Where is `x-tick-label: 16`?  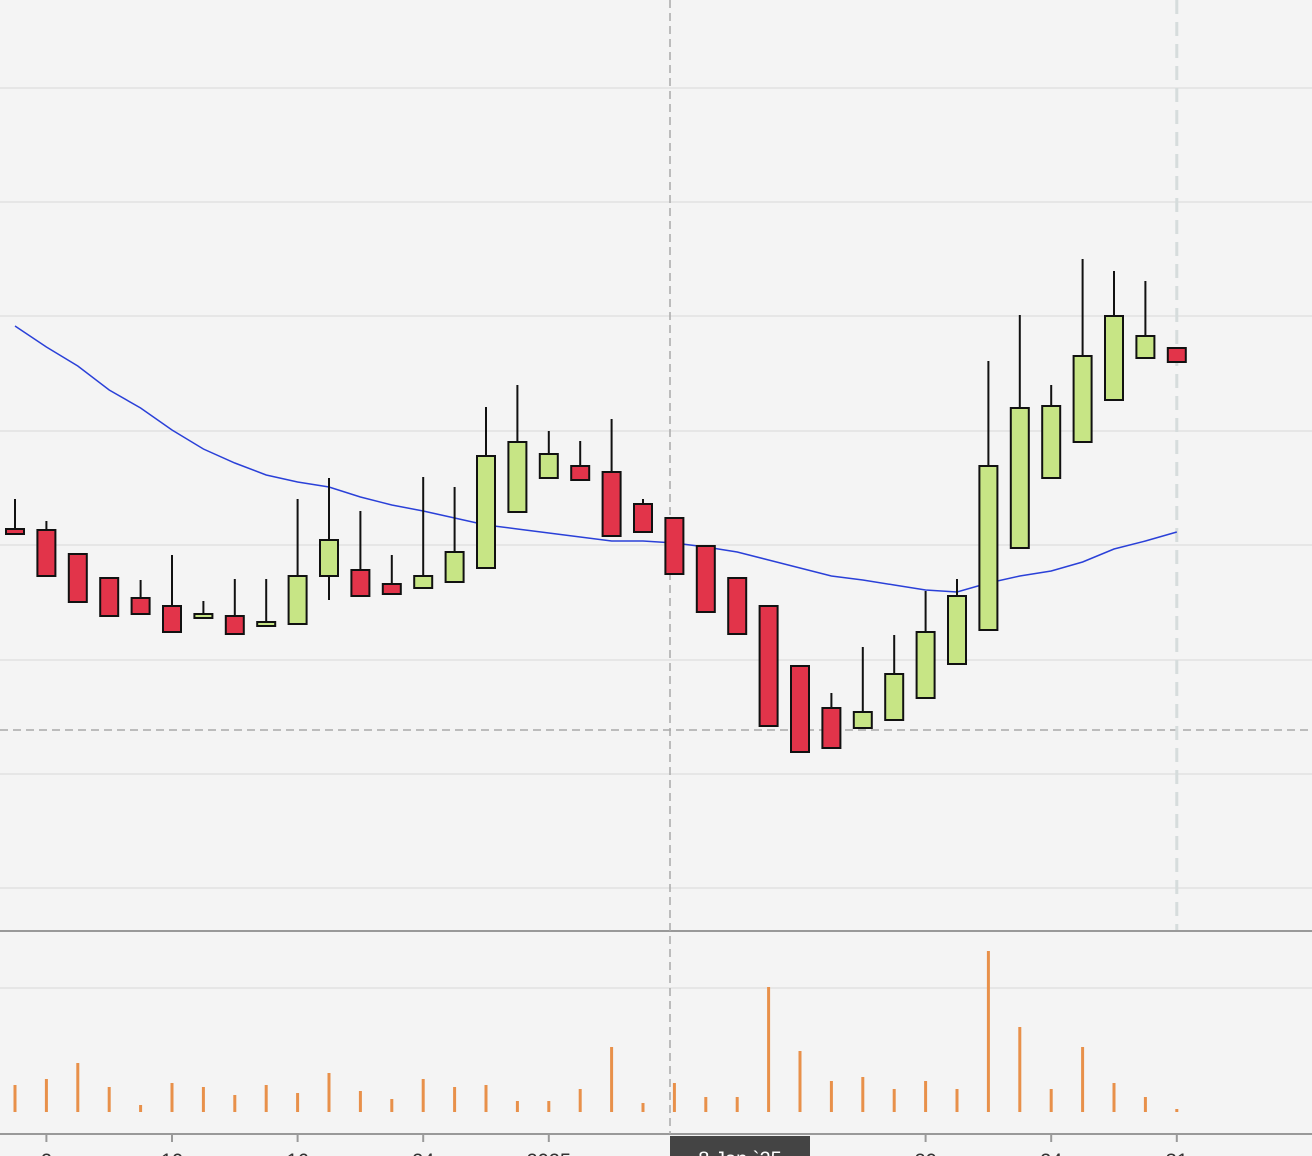 x-tick-label: 16 is located at coordinates (297, 1153).